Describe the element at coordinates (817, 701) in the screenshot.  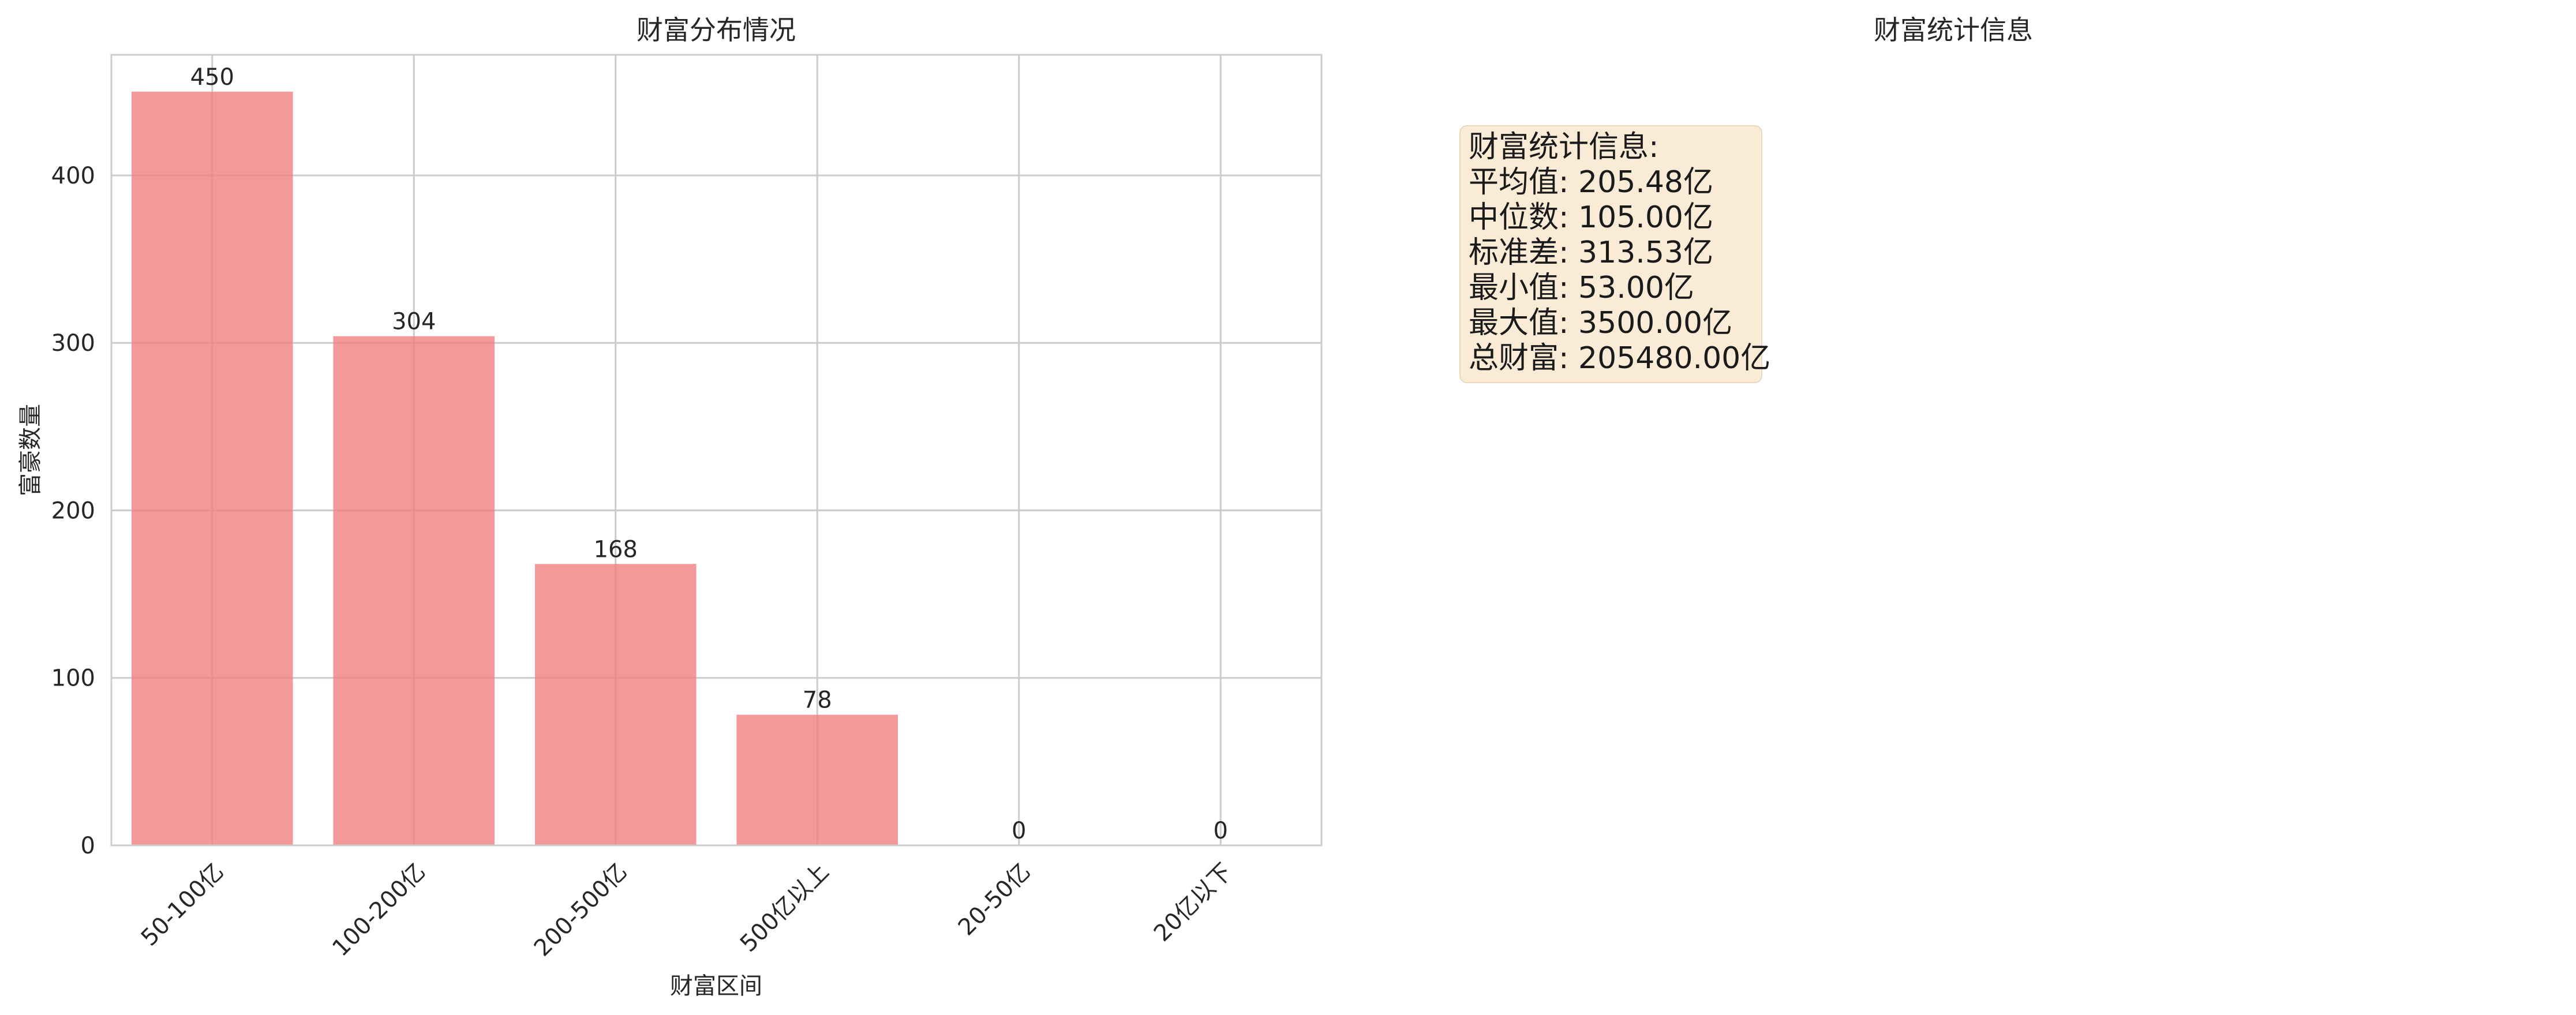
I see `data-label: 78` at that location.